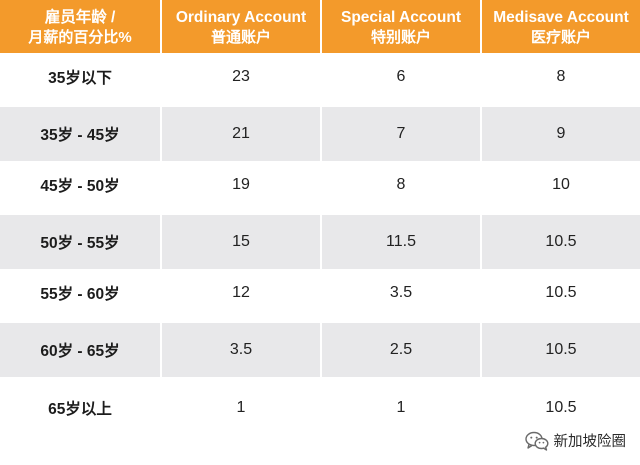 This screenshot has width=640, height=465. What do you see at coordinates (590, 442) in the screenshot?
I see `watermark-text: 新加坡险圈` at bounding box center [590, 442].